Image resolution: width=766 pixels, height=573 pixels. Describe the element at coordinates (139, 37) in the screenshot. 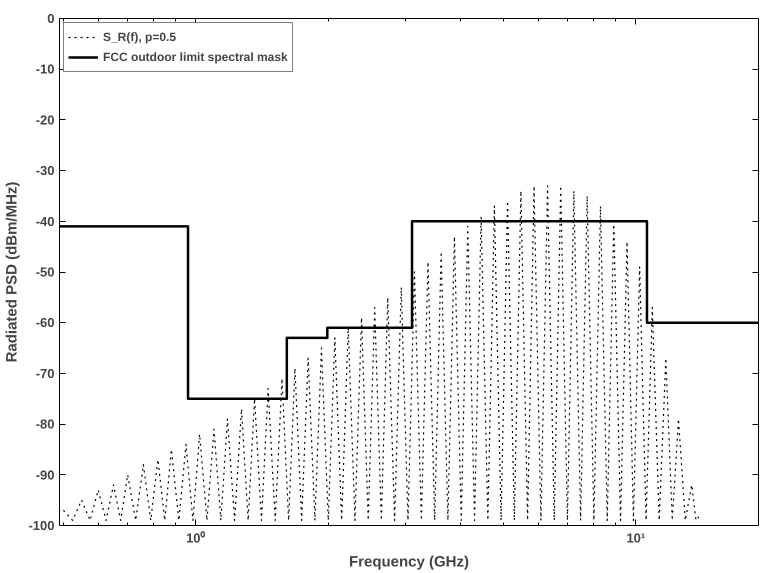

I see `legend-label: S_R(f), p=0.5` at that location.